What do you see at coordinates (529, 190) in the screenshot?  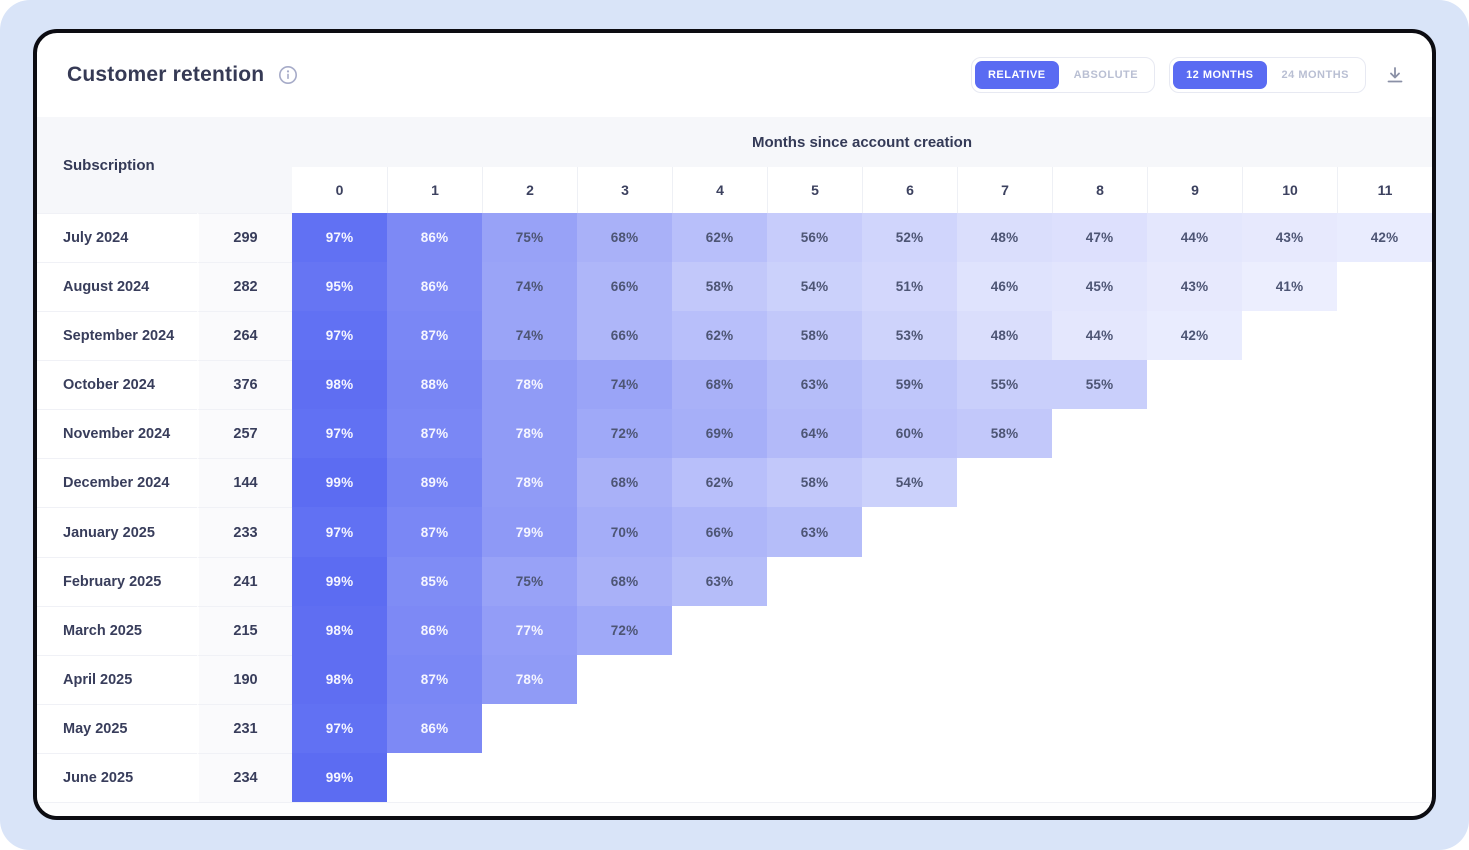 I see `month-col-header-2: 2` at bounding box center [529, 190].